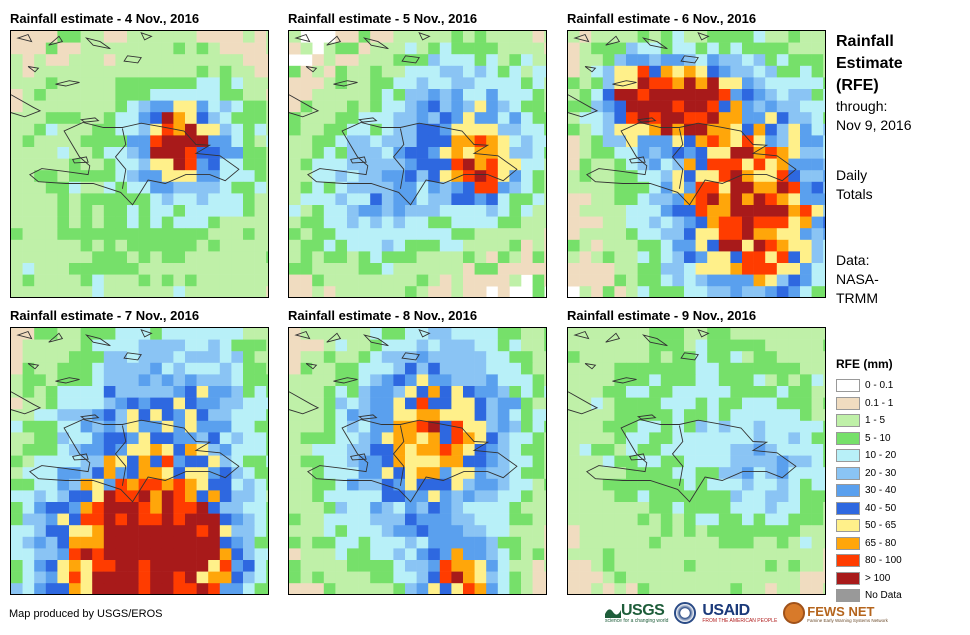 Image resolution: width=970 pixels, height=635 pixels. I want to click on legend-item: 20 - 30, so click(869, 474).